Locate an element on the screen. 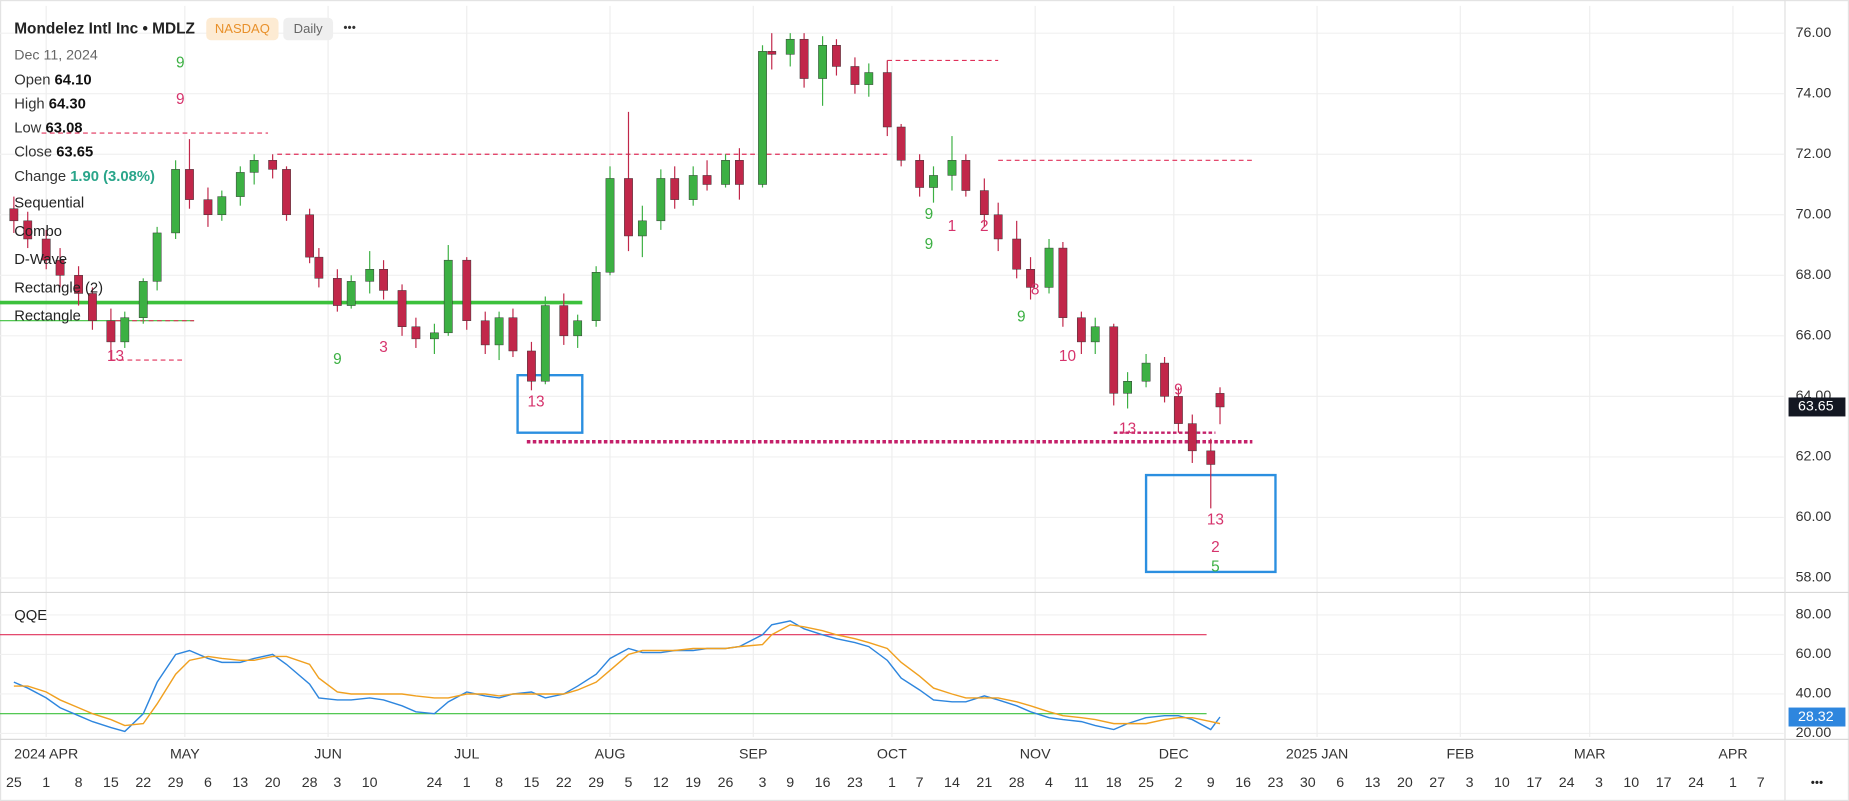 Image resolution: width=1849 pixels, height=801 pixels. indicator-name: Sequential is located at coordinates (49, 204).